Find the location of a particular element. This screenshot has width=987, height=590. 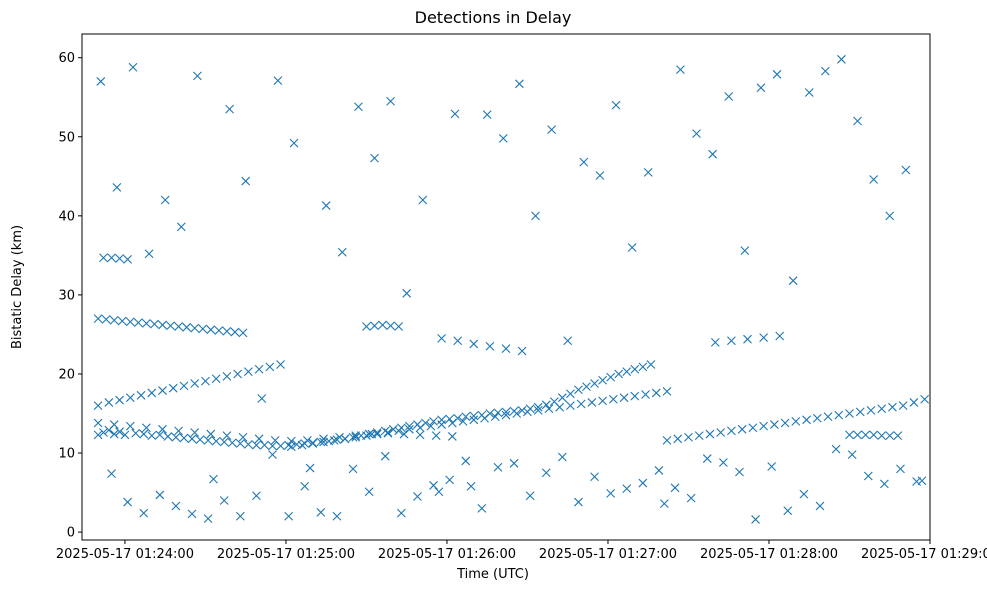

x-tick-label: 2025-05-17 01:24:00 is located at coordinates (125, 554).